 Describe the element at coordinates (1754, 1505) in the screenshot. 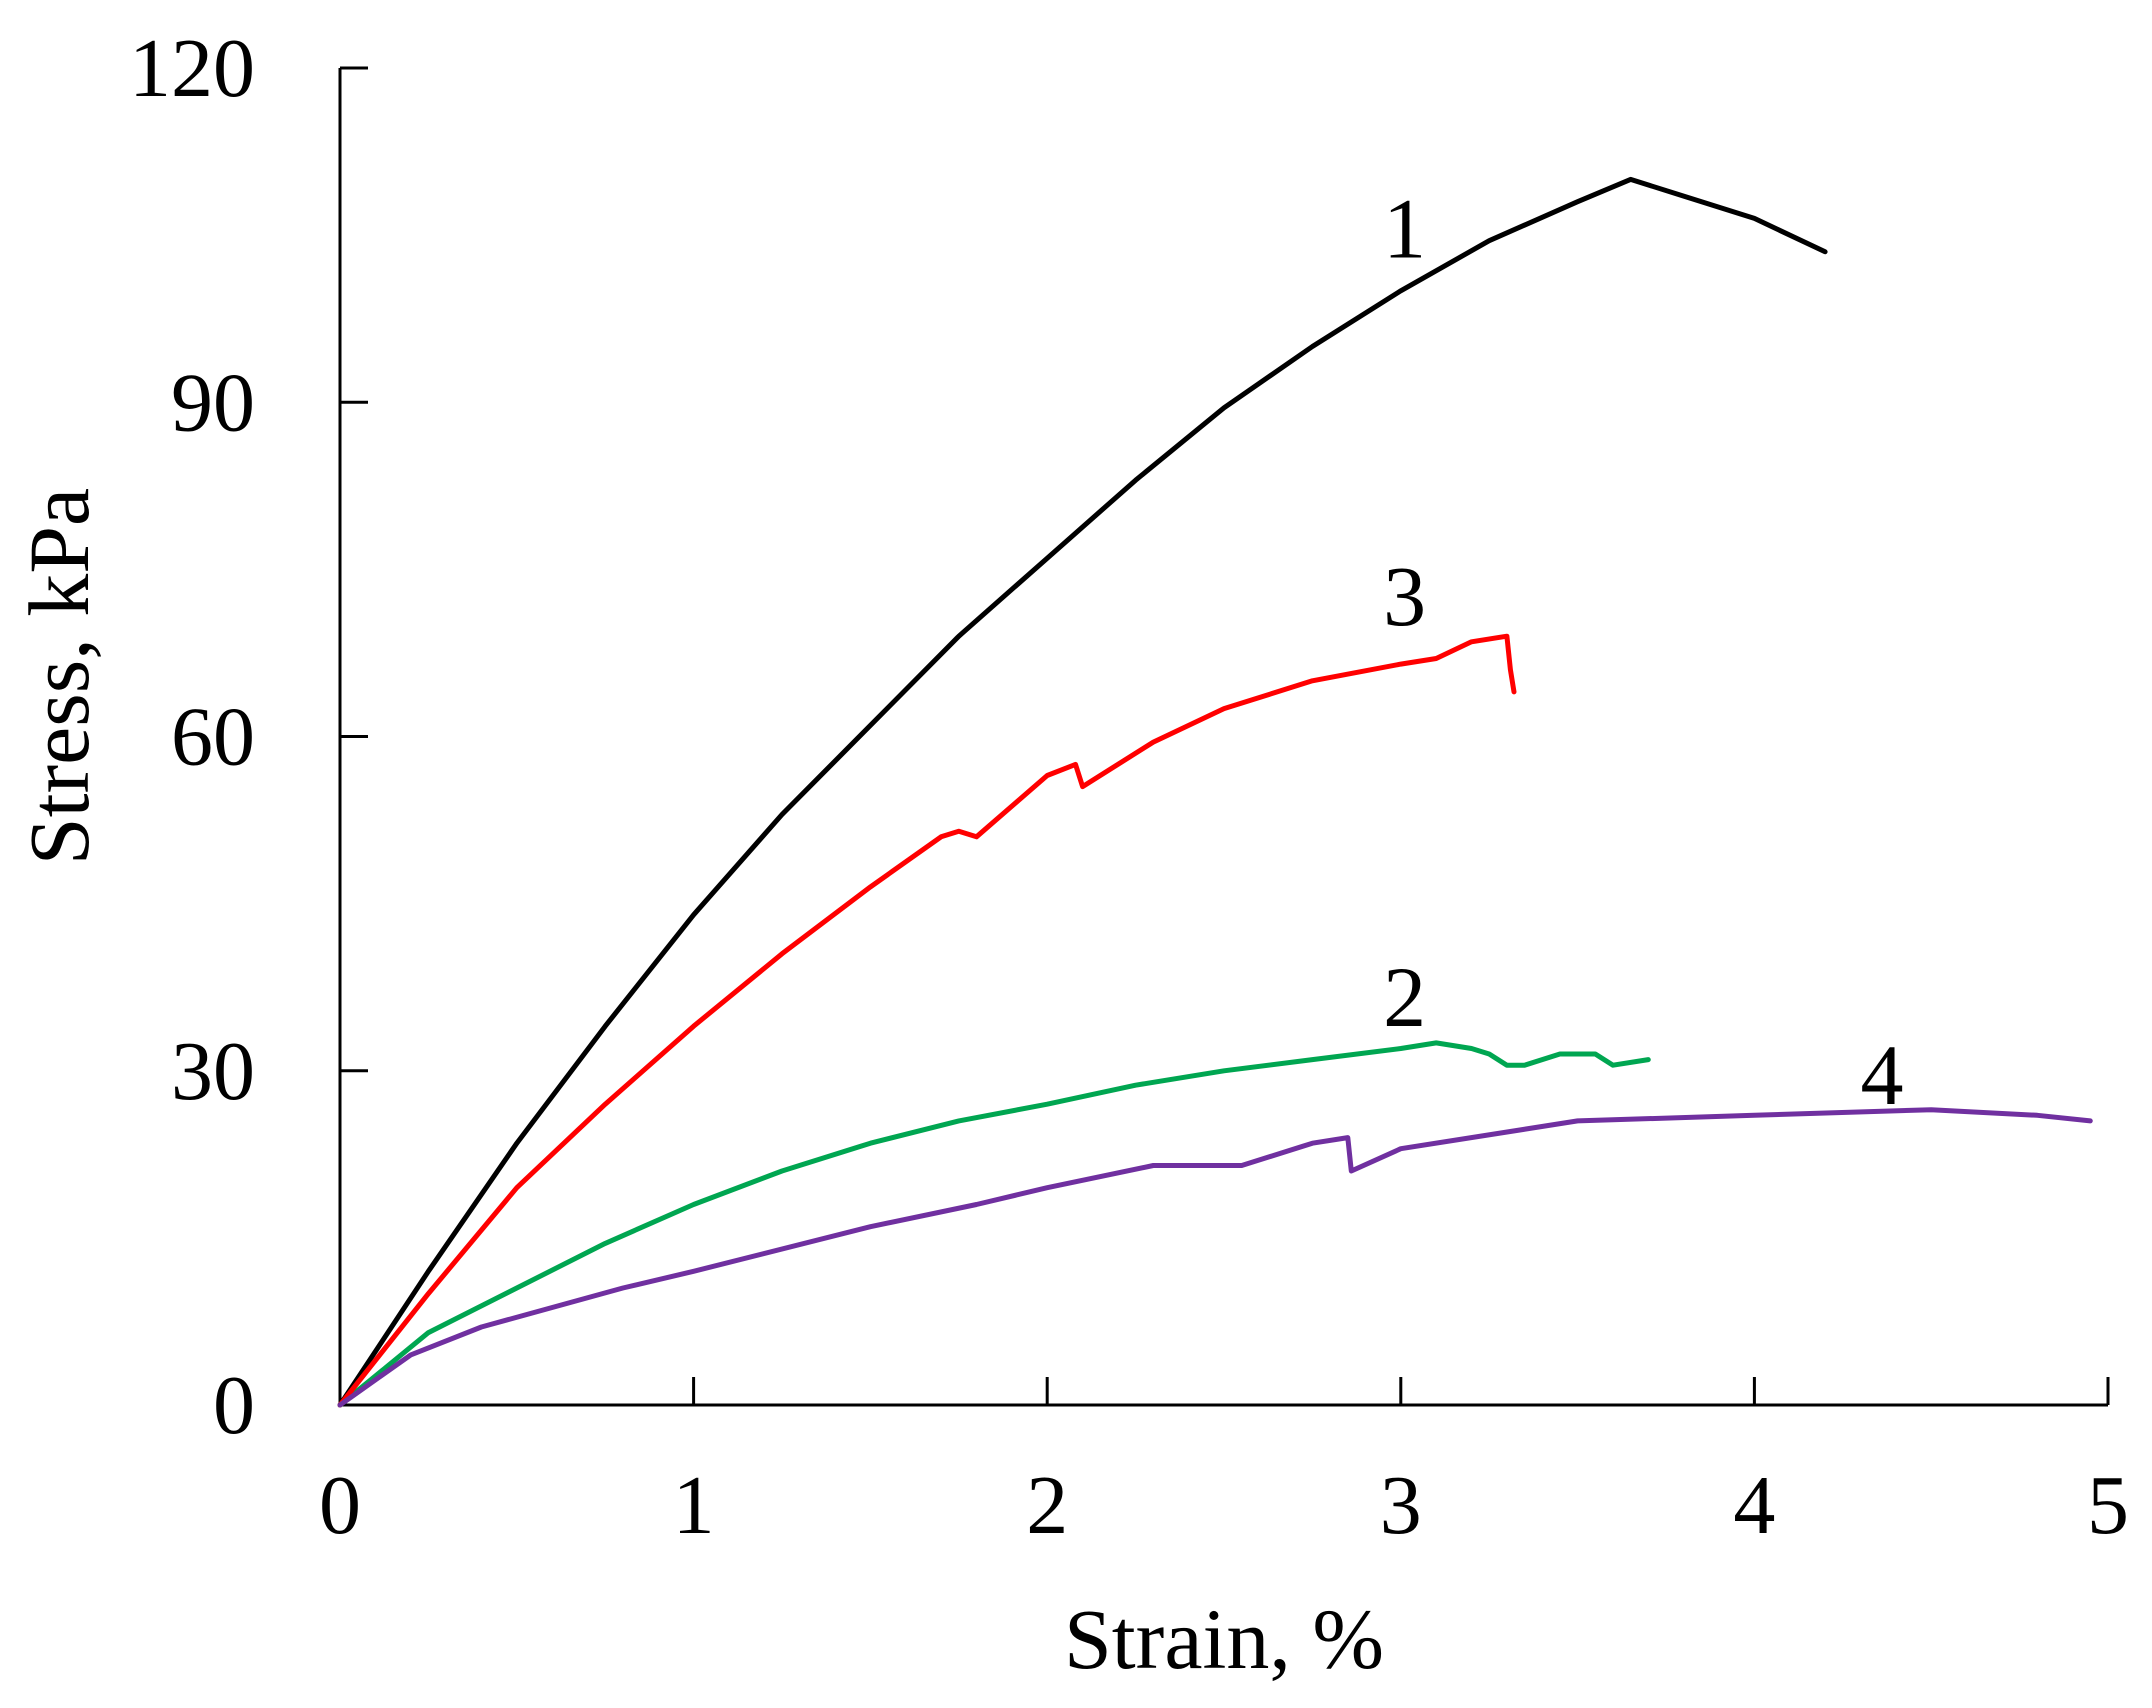

I see `x-tick-label: 4` at that location.